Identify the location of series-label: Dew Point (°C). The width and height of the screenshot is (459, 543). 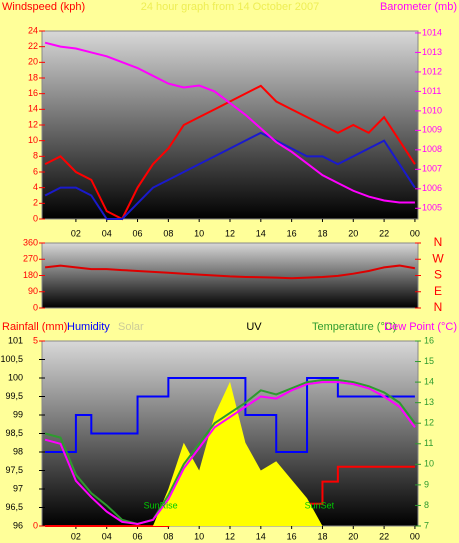
(420, 327).